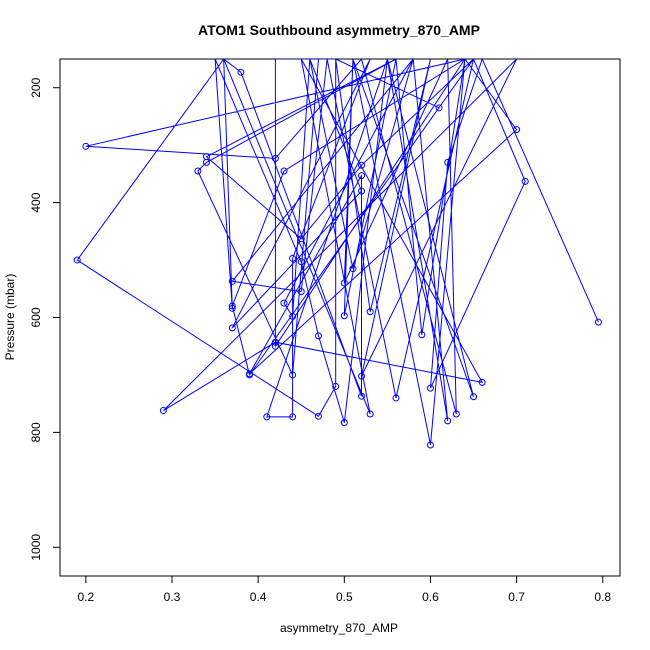 The height and width of the screenshot is (650, 650). Describe the element at coordinates (602, 597) in the screenshot. I see `x-tick-label: 0.8` at that location.